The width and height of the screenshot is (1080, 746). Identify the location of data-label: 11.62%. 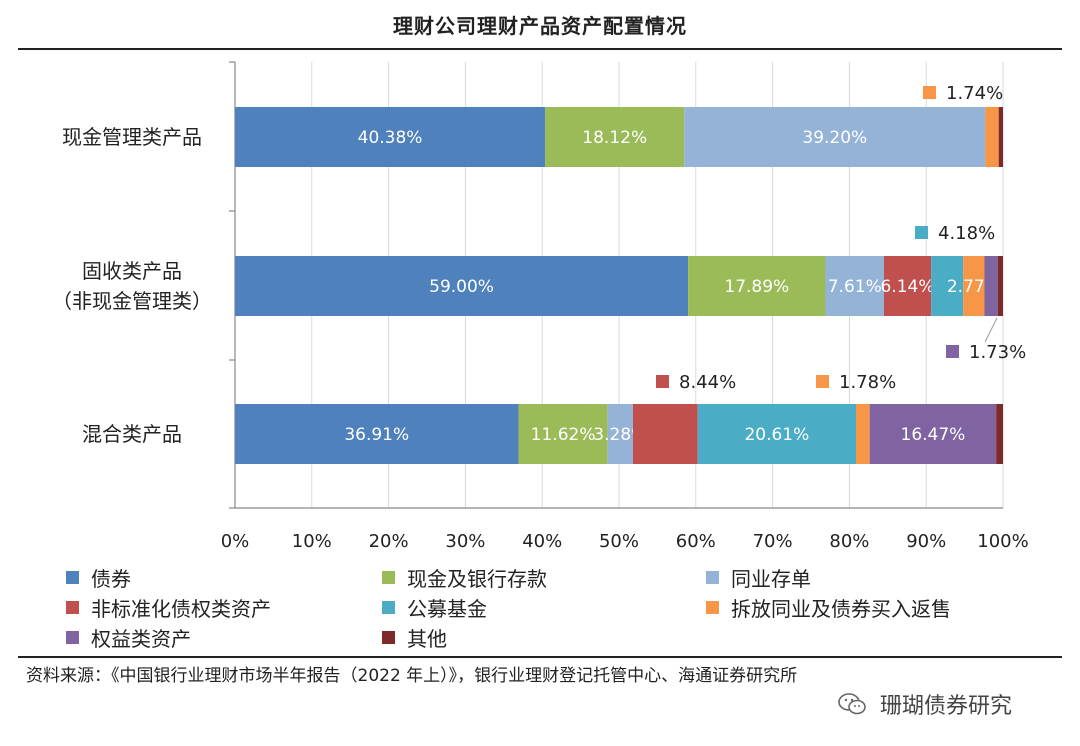
(563, 435).